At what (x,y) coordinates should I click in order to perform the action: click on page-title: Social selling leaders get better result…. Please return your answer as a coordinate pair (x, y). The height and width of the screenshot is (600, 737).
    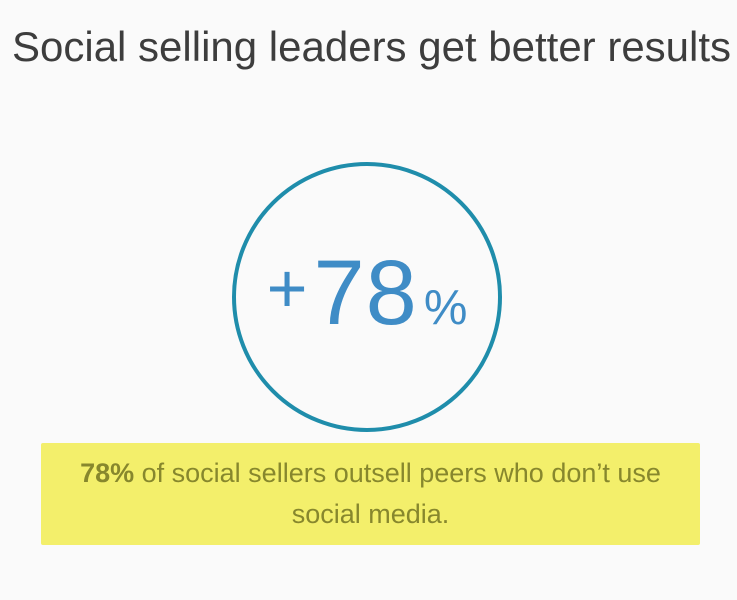
    Looking at the image, I should click on (372, 46).